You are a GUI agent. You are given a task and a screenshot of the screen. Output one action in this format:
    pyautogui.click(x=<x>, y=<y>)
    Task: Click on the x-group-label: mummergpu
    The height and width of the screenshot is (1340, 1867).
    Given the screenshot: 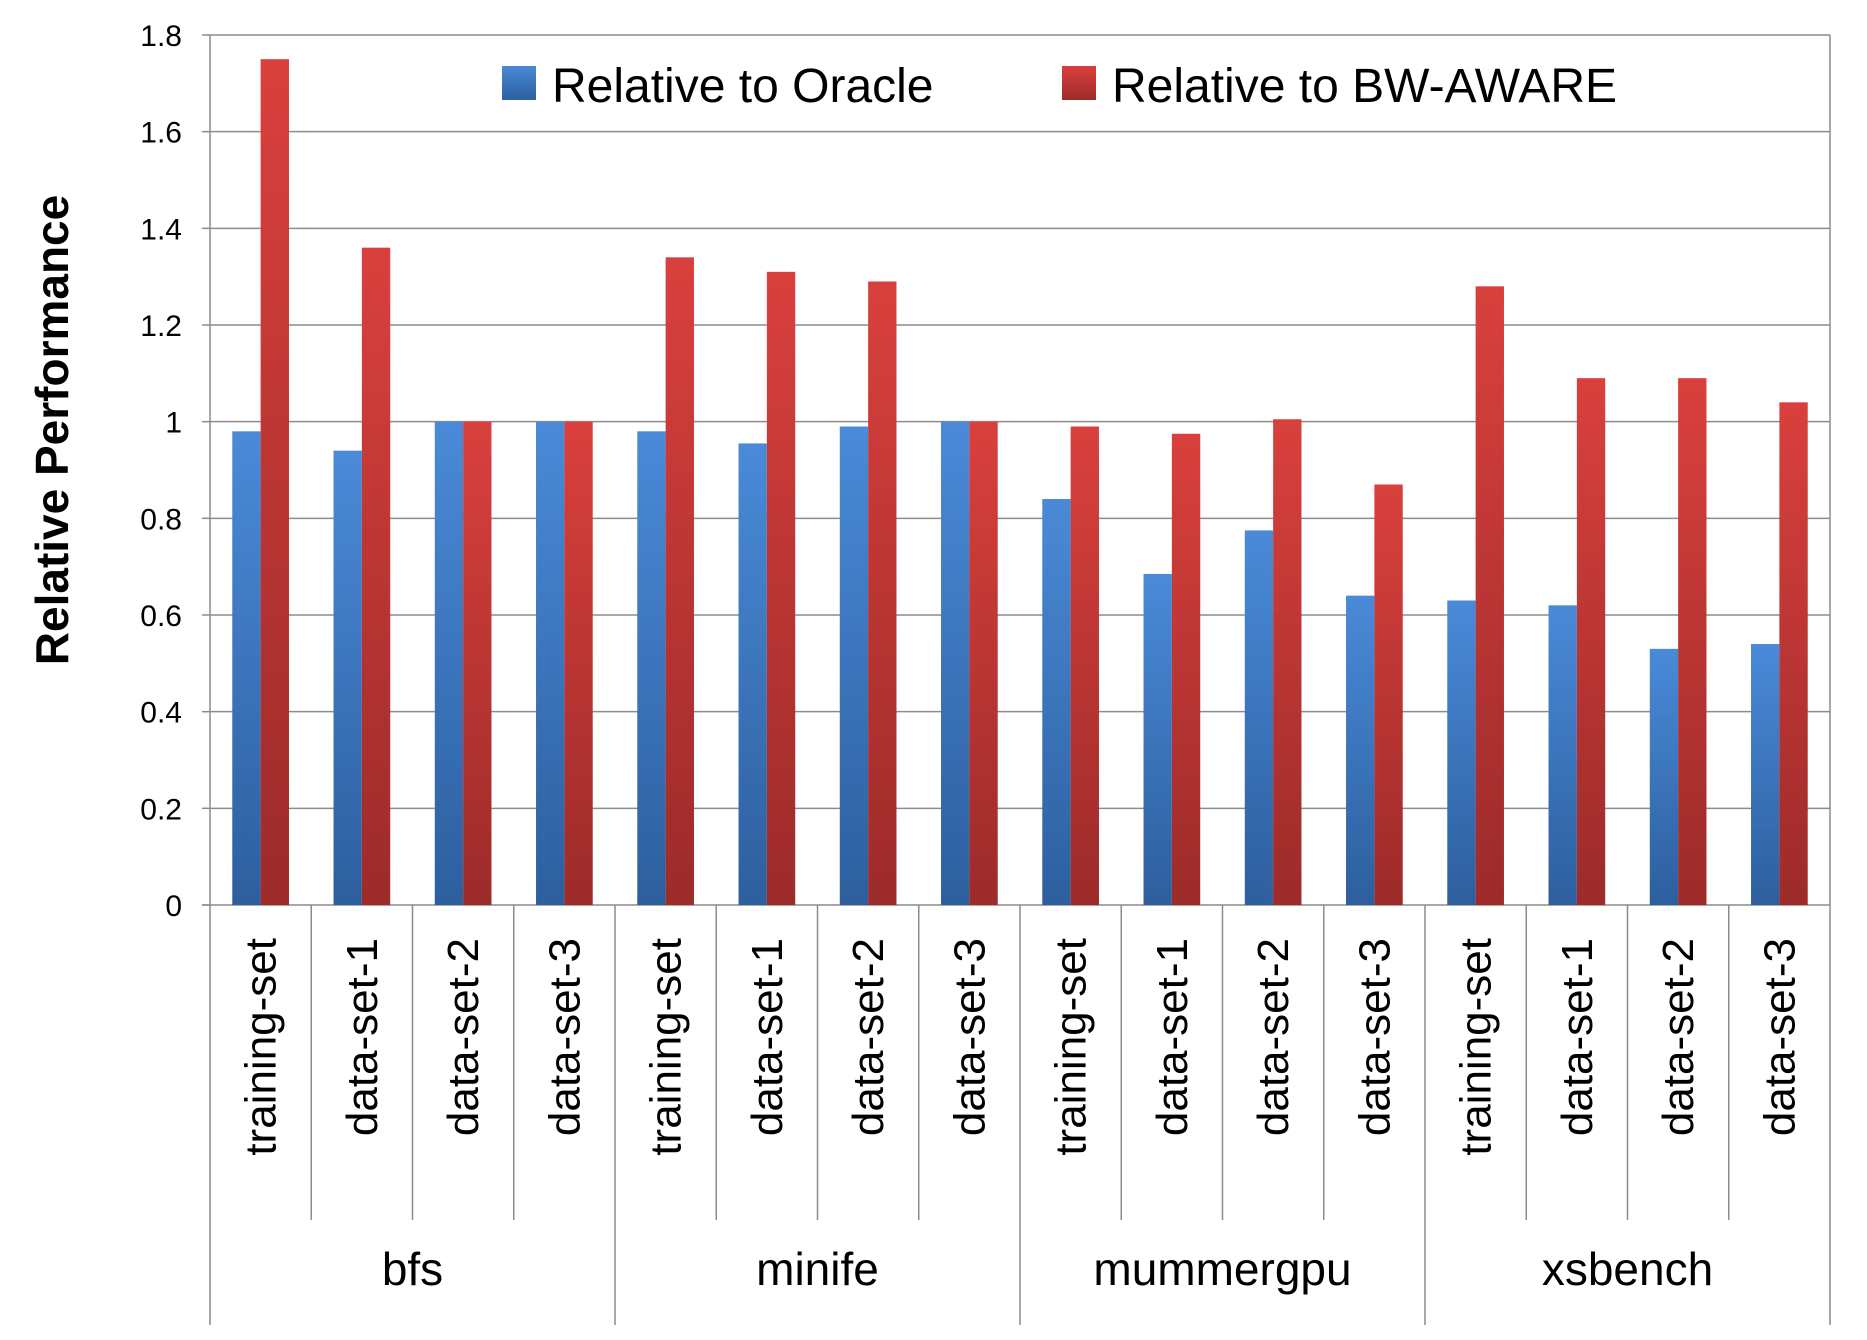 What is the action you would take?
    pyautogui.click(x=1222, y=1269)
    